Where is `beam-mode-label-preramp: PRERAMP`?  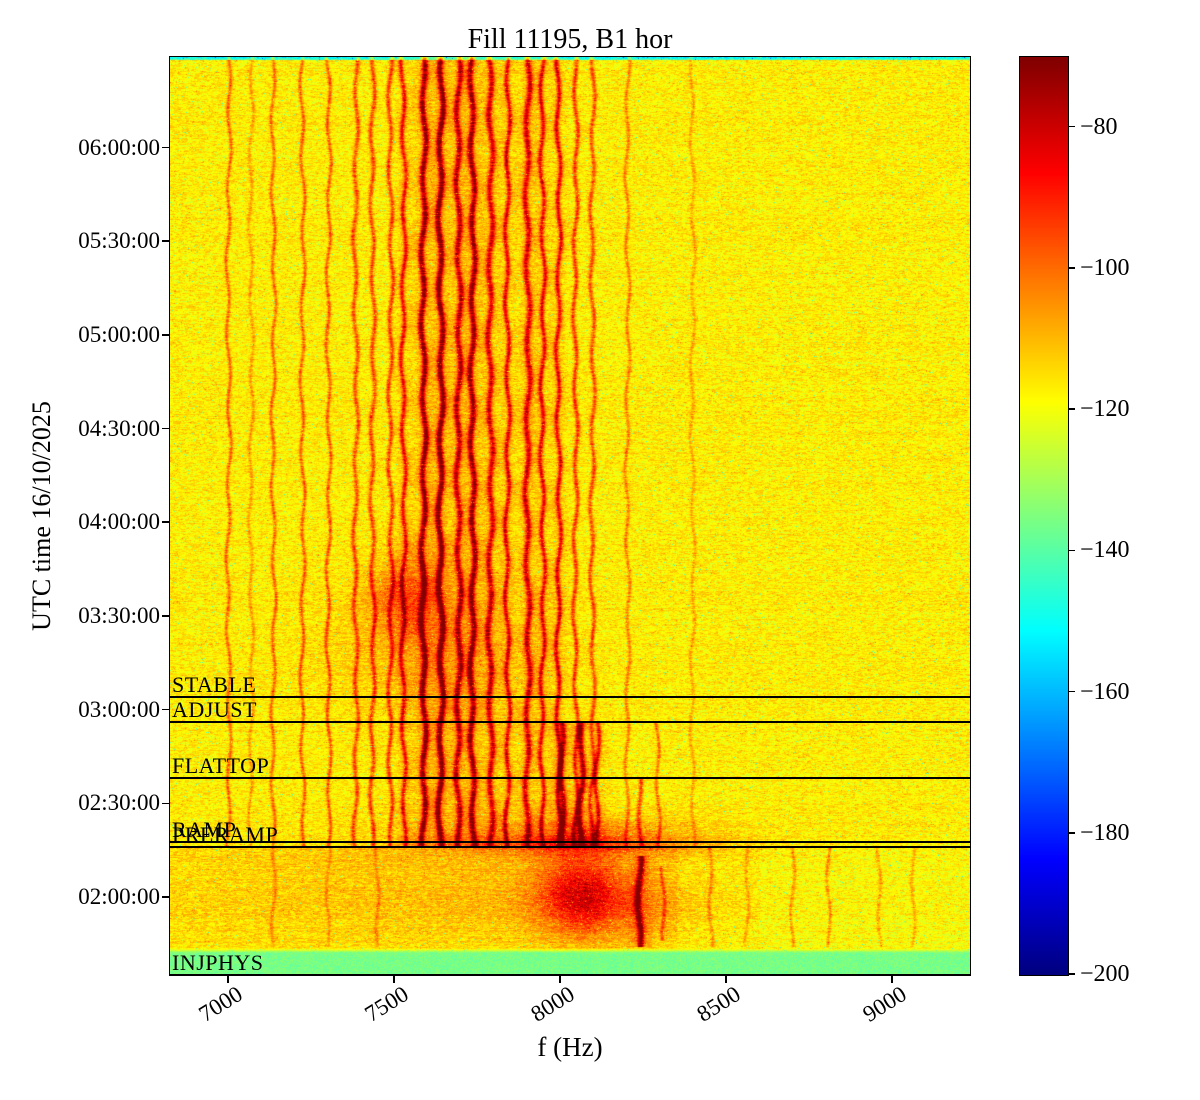 beam-mode-label-preramp: PRERAMP is located at coordinates (225, 834).